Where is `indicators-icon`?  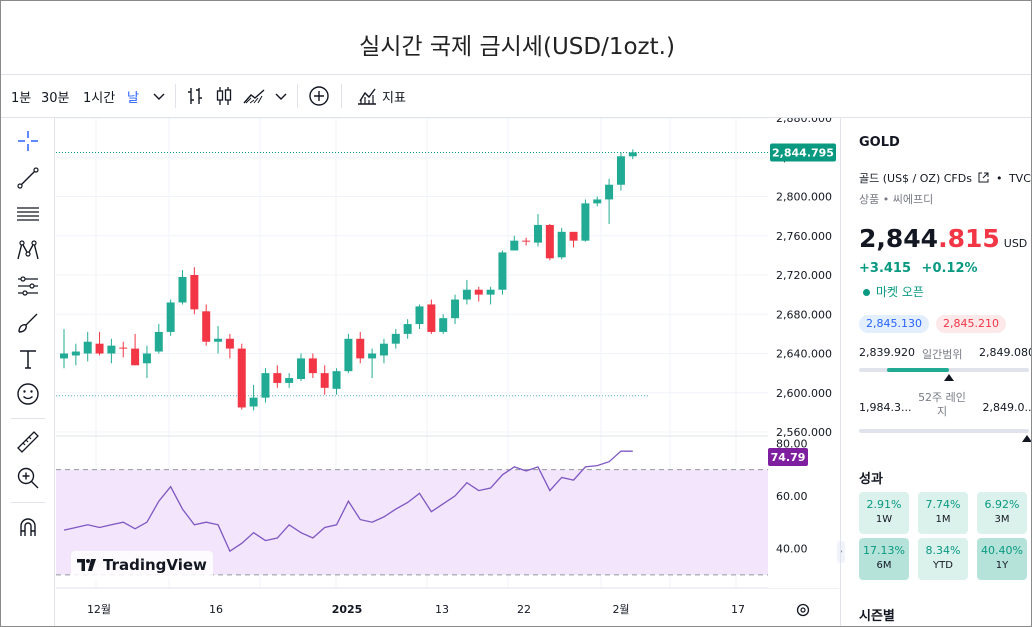
indicators-icon is located at coordinates (367, 96).